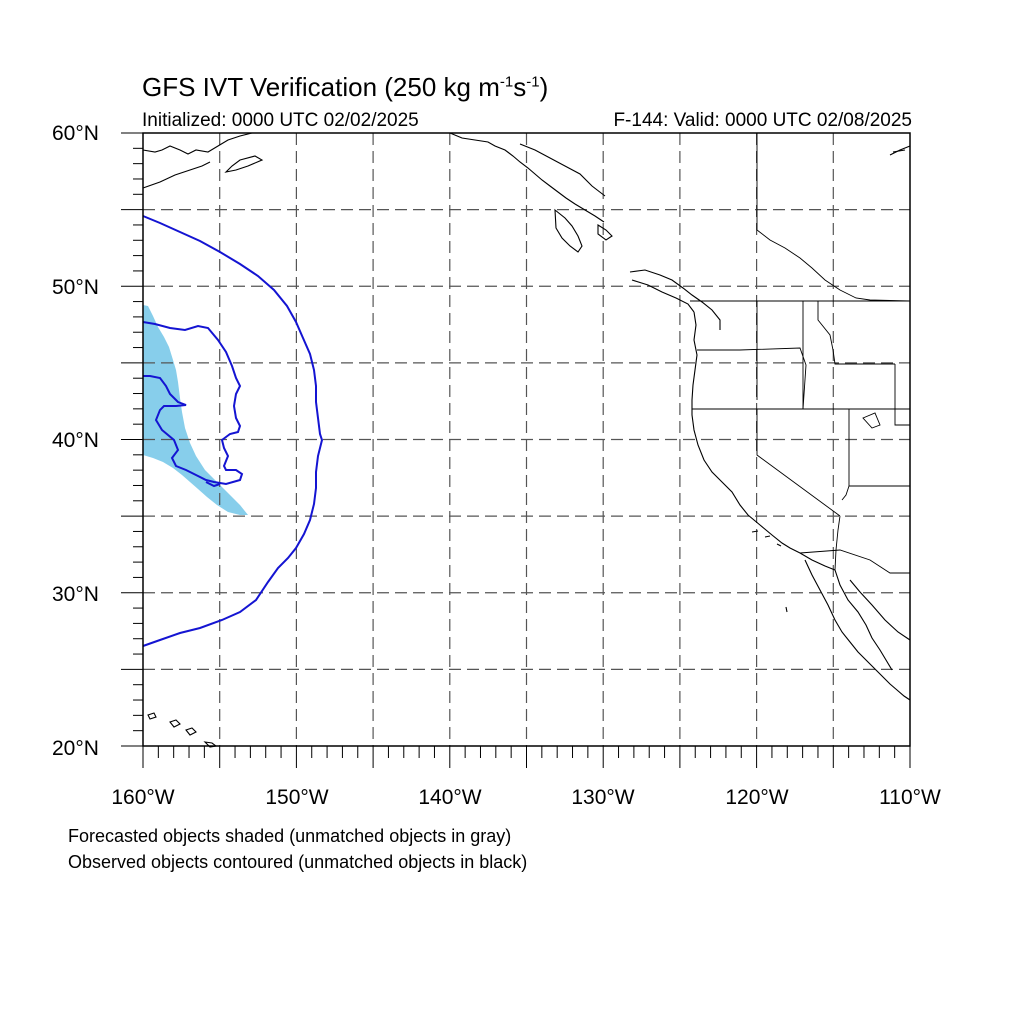 This screenshot has height=1024, width=1024. Describe the element at coordinates (800, 353) in the screenshot. I see `state-borders` at that location.